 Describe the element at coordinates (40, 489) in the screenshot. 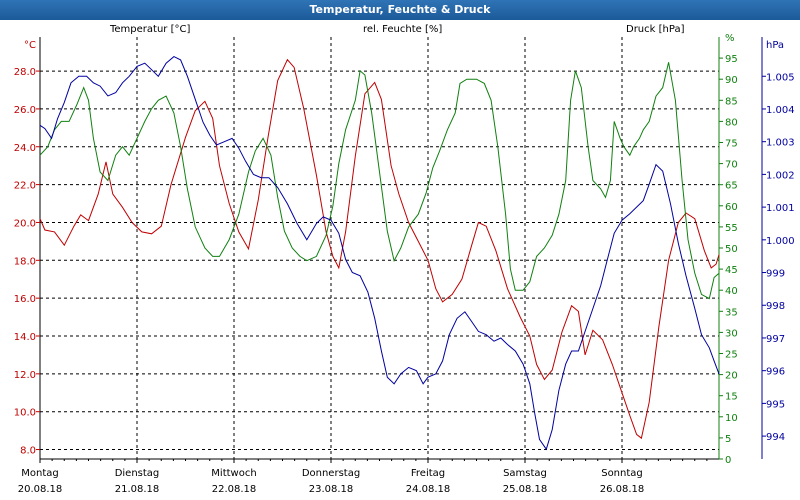

I see `x-tick-date-label: 20.08.18` at that location.